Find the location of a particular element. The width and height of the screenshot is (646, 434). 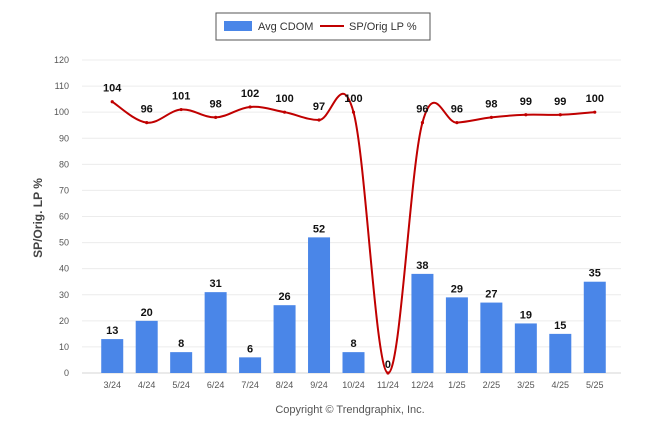

bar-value-label: 52 is located at coordinates (319, 229).